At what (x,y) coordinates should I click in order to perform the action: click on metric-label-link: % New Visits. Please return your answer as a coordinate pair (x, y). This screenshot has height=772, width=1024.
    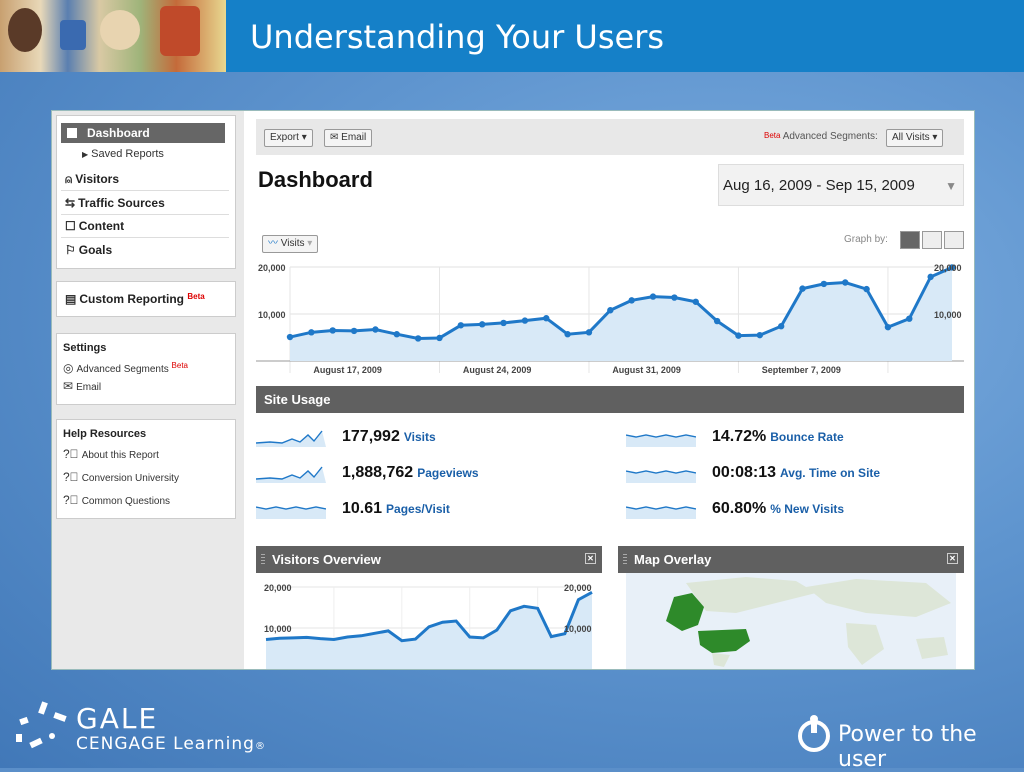
    Looking at the image, I should click on (807, 509).